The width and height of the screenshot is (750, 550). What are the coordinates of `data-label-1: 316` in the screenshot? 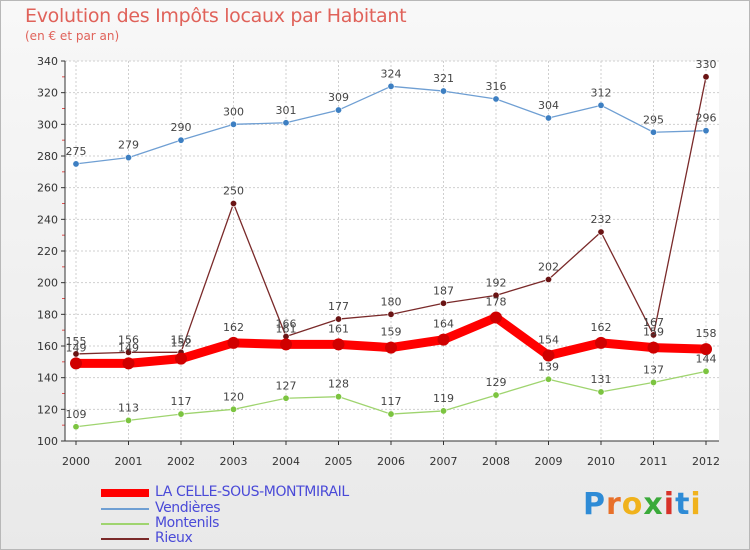 It's located at (496, 86).